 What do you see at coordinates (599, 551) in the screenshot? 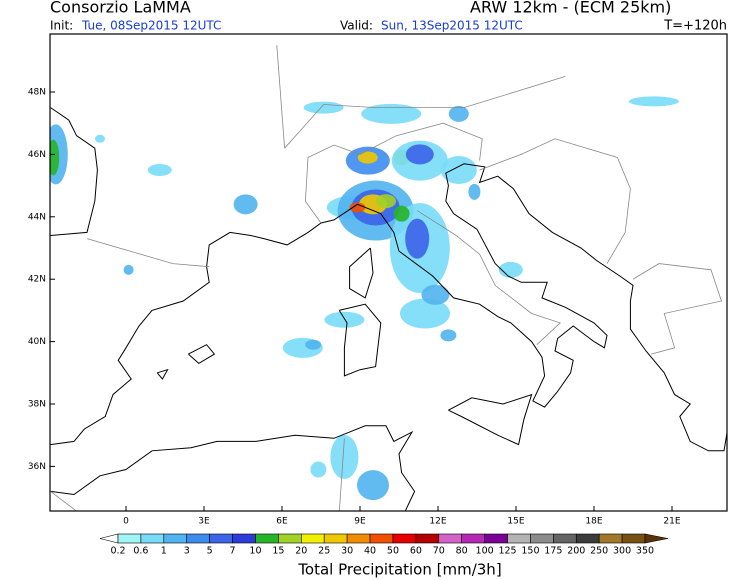
I see `colorbar-label: 250` at bounding box center [599, 551].